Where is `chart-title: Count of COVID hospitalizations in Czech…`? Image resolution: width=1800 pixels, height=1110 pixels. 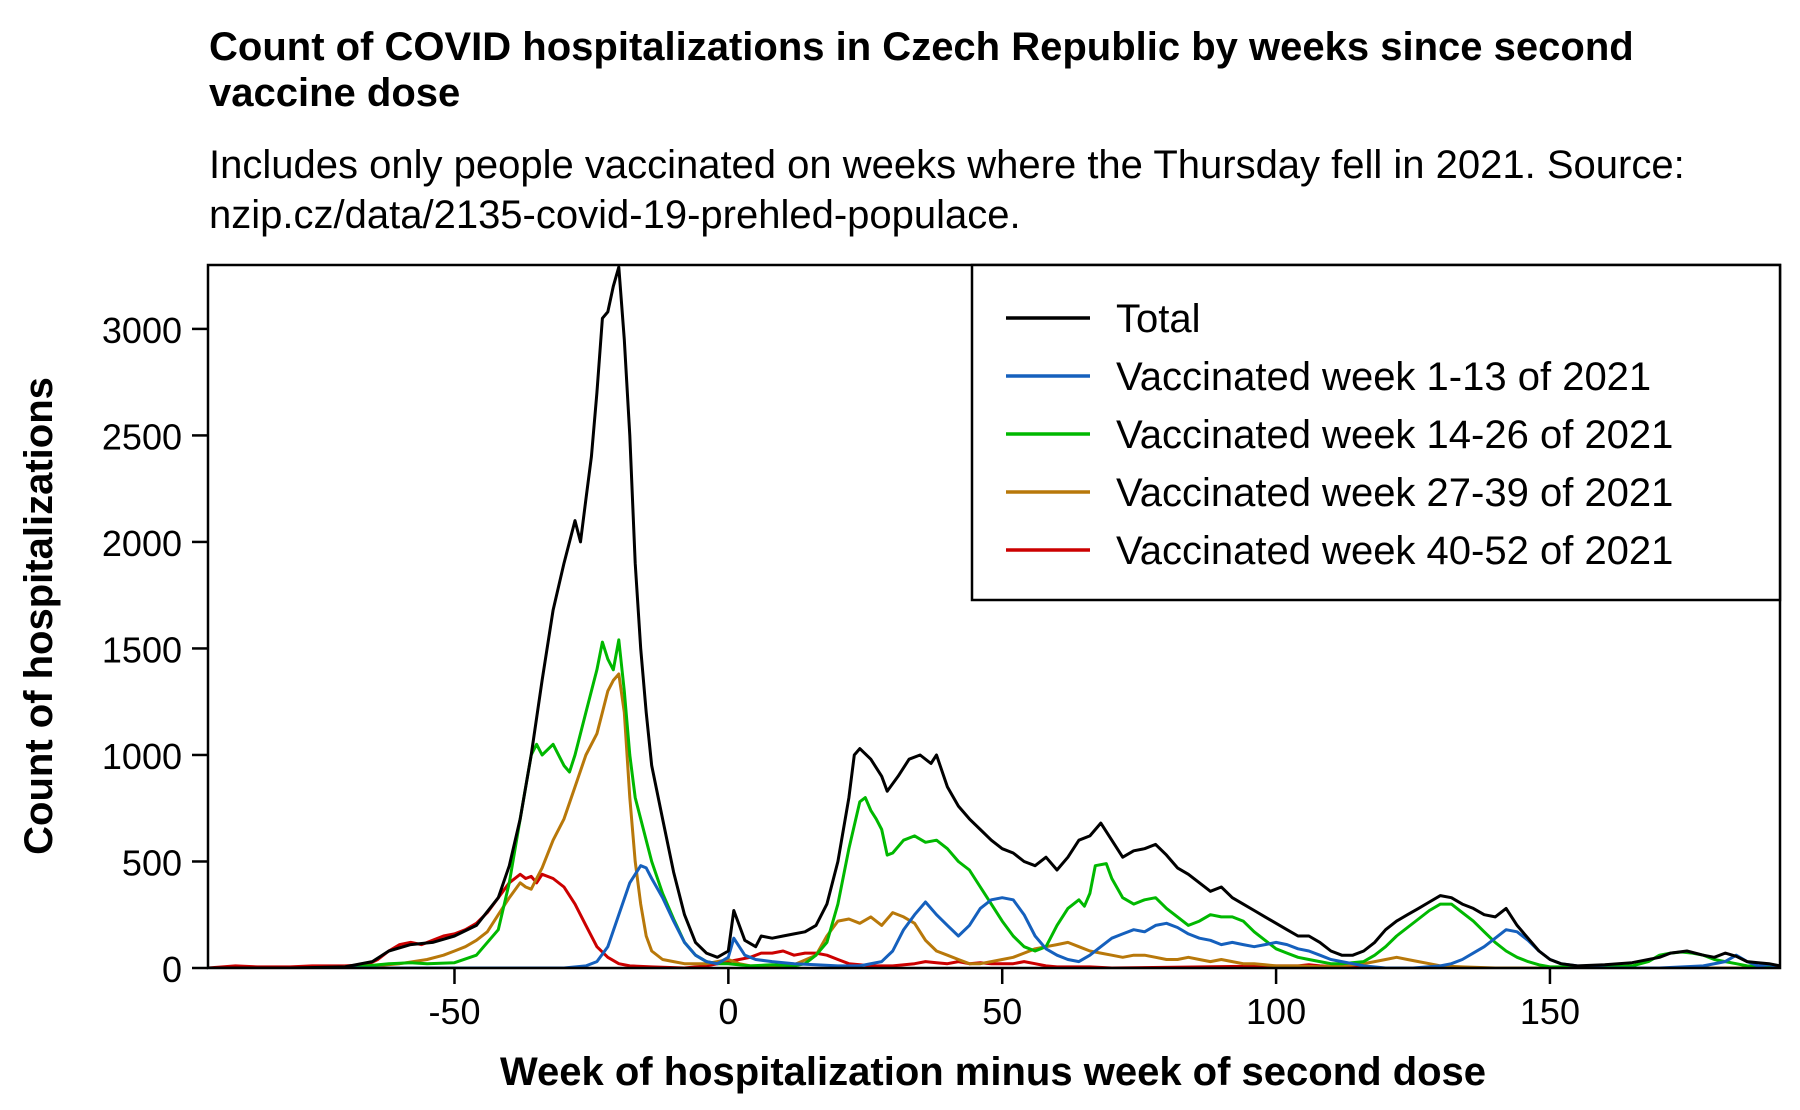 chart-title: Count of COVID hospitalizations in Czech… is located at coordinates (921, 70).